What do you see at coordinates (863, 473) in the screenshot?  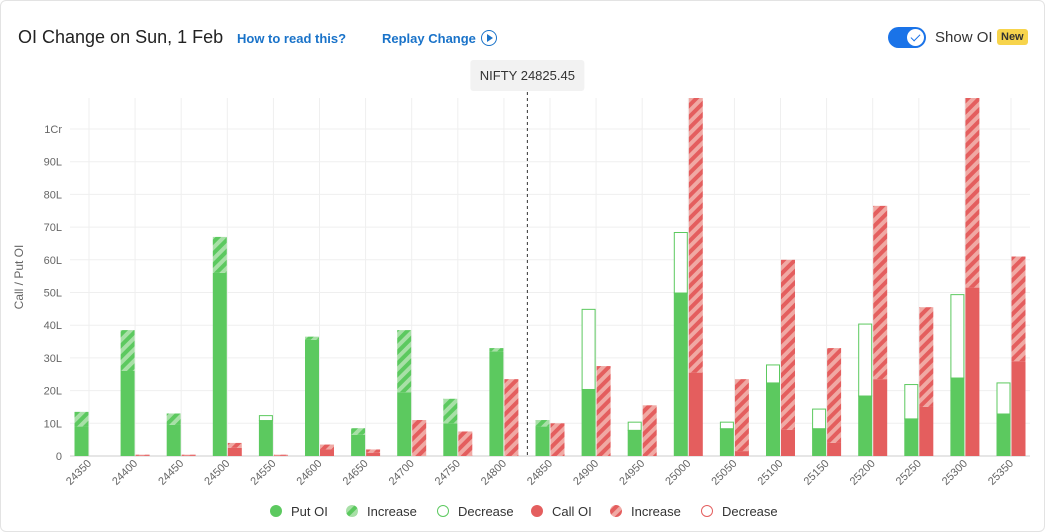 I see `x-tick-label: 25200` at bounding box center [863, 473].